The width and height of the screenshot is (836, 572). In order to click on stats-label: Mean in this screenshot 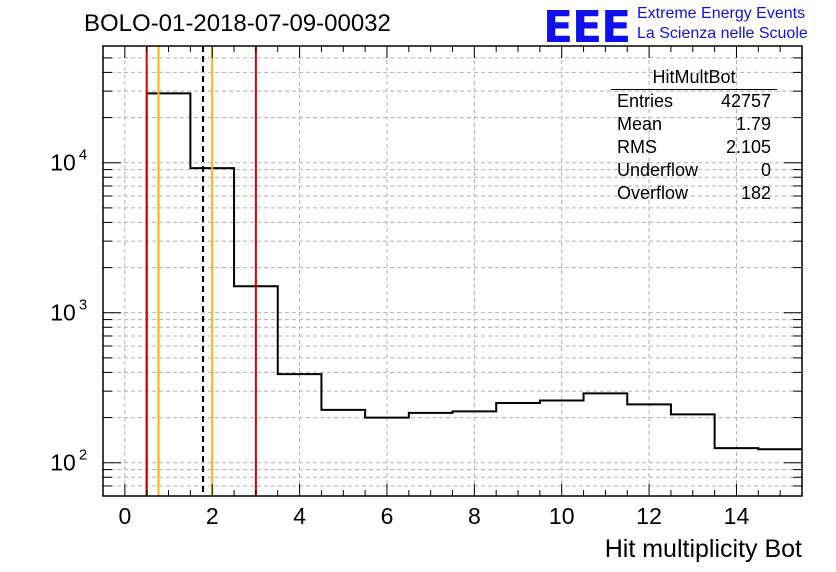, I will do `click(640, 124)`.